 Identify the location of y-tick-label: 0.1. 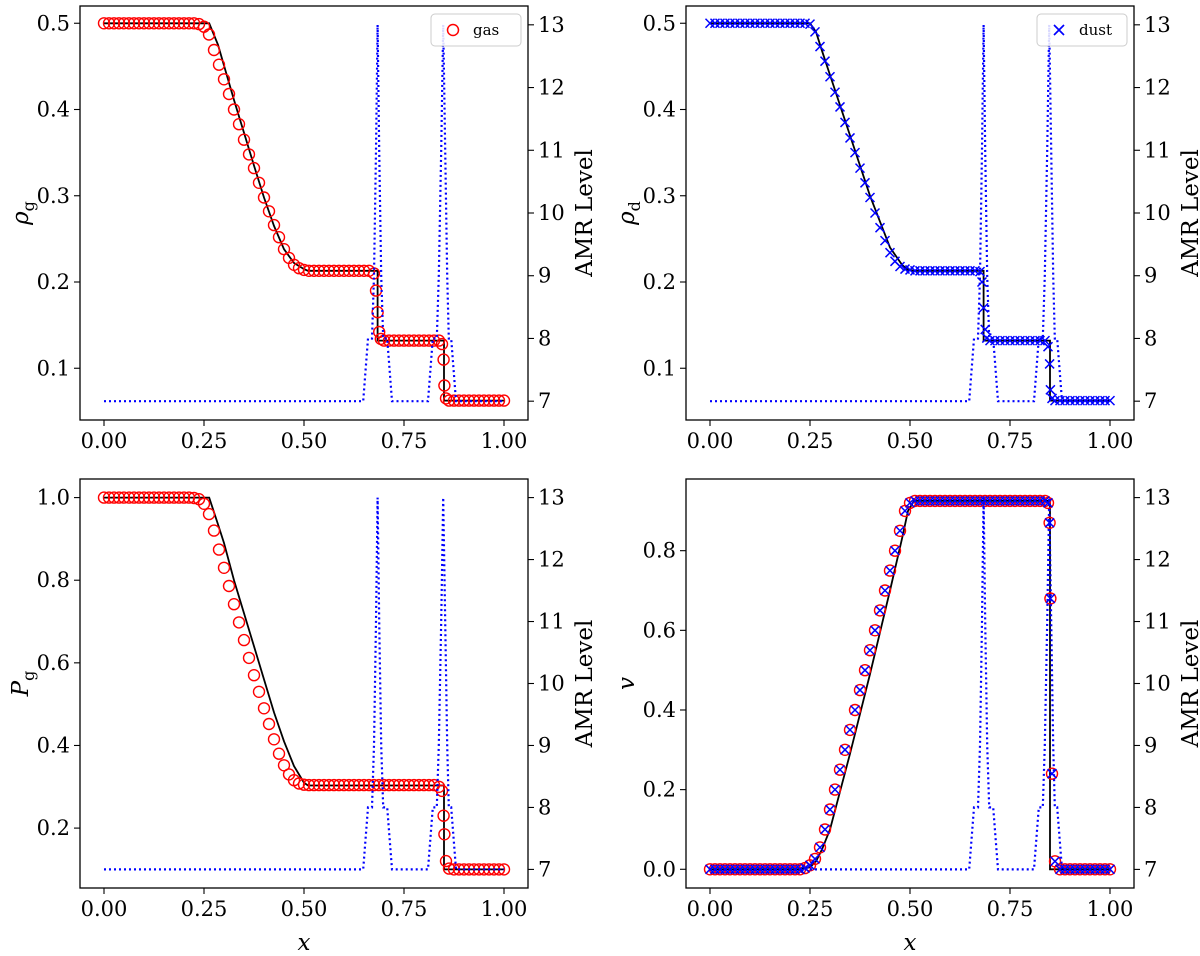
(53, 368).